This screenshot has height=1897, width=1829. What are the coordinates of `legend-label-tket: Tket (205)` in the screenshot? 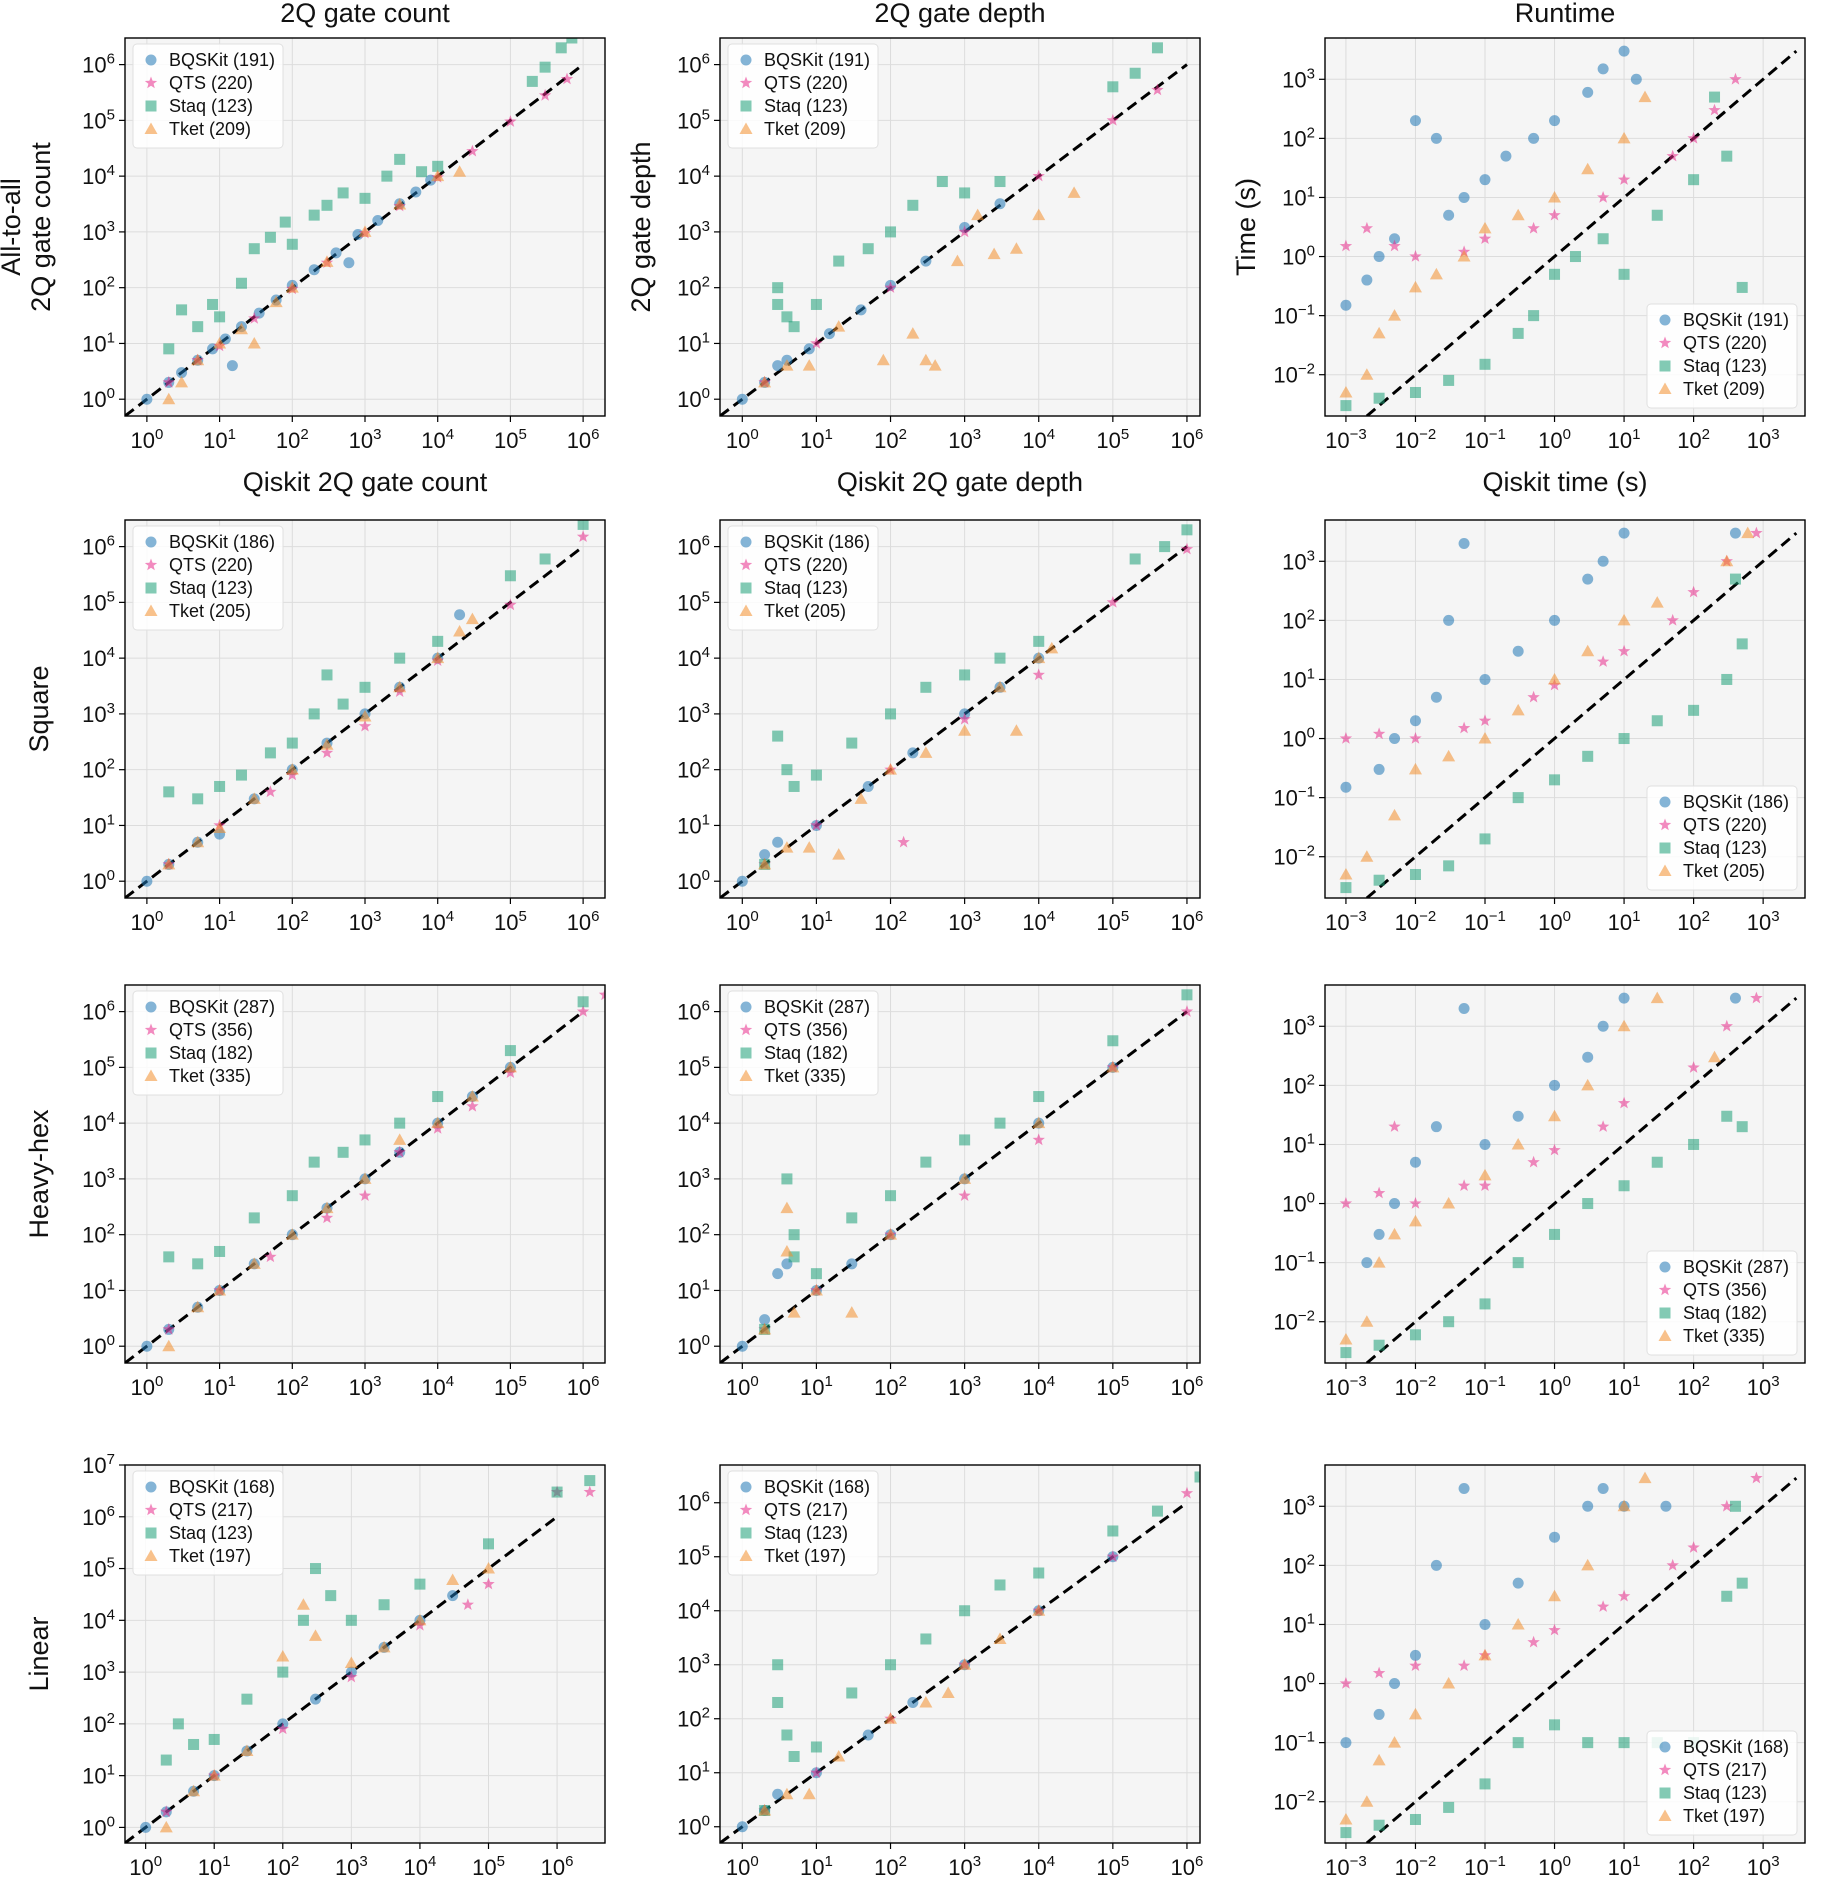 It's located at (1724, 871).